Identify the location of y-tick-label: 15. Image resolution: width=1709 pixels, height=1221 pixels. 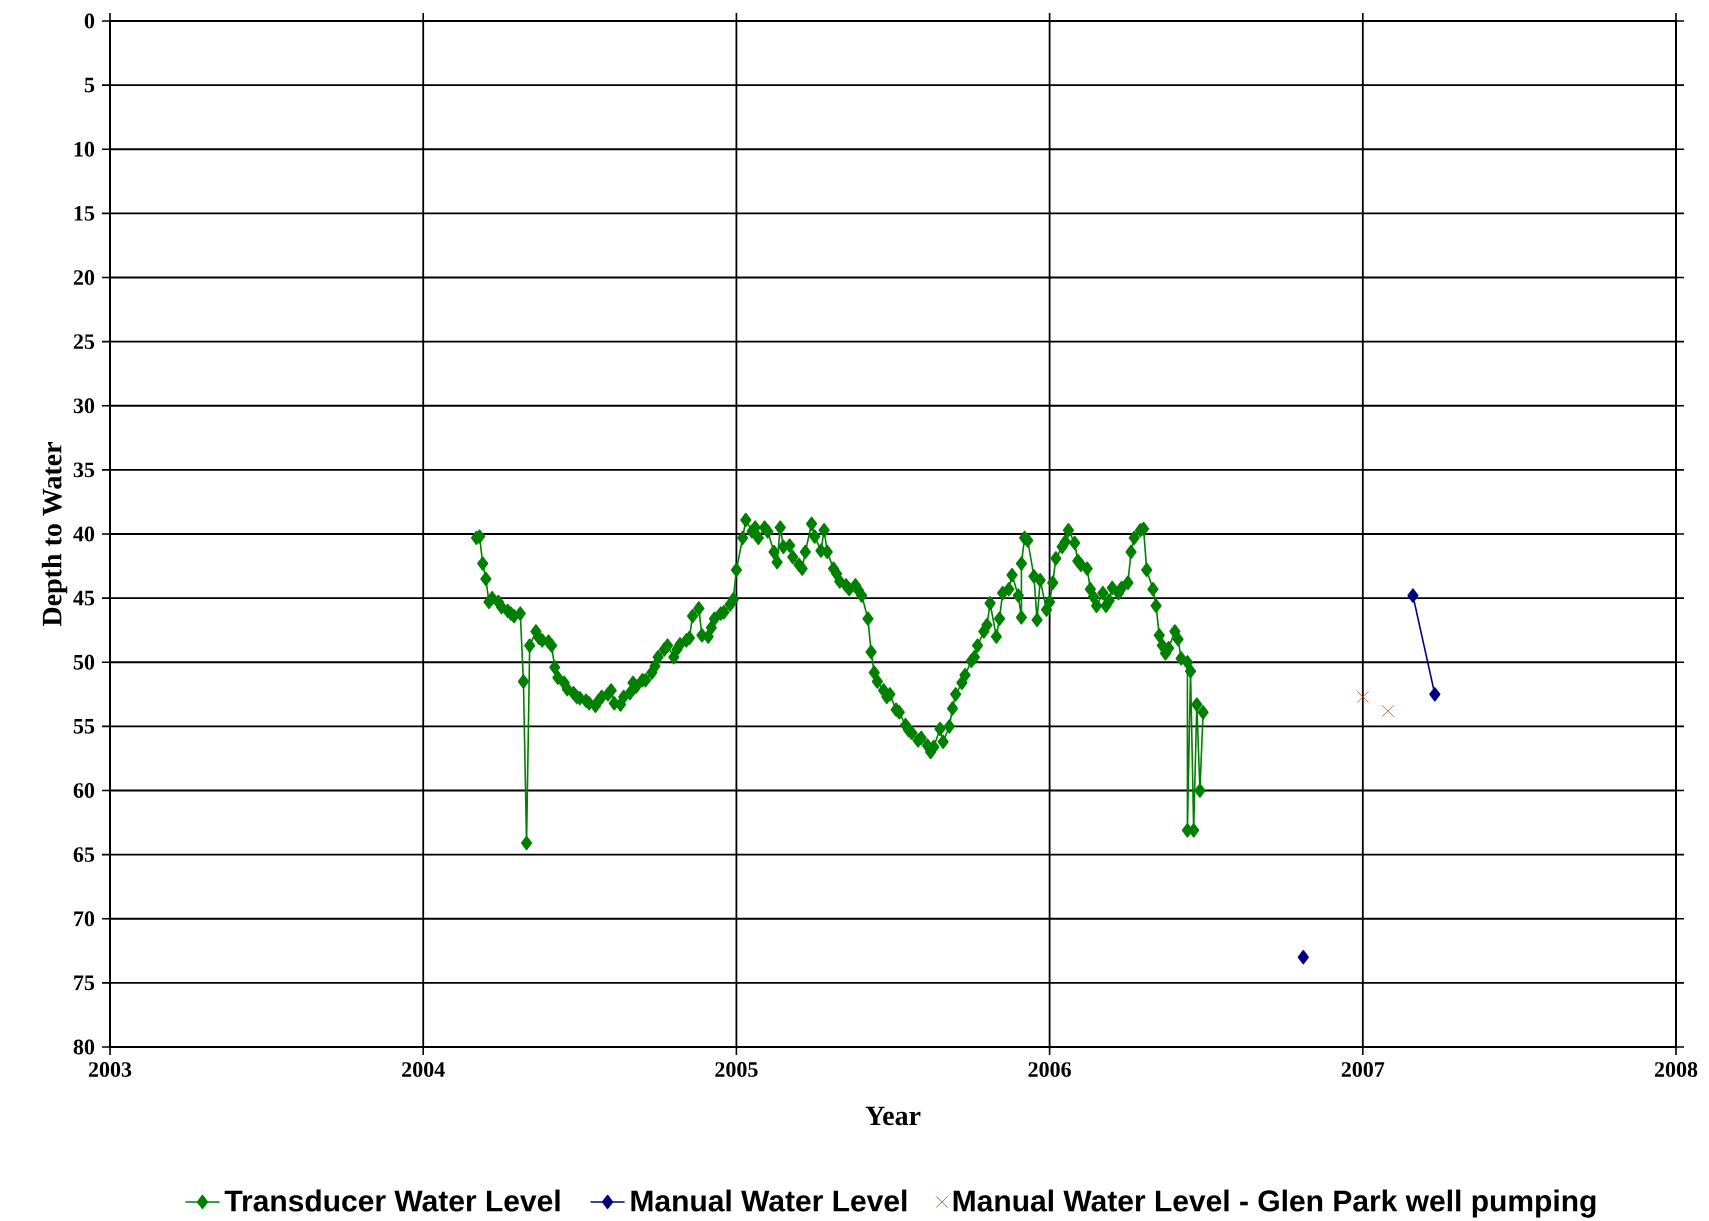
(84, 213).